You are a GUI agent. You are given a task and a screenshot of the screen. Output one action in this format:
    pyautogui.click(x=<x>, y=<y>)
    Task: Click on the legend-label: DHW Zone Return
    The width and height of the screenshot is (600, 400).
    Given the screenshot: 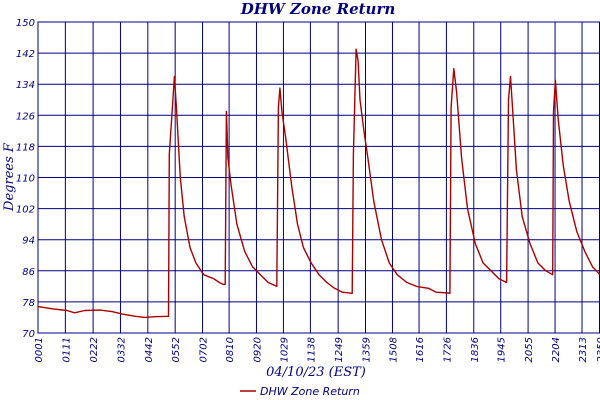 What is the action you would take?
    pyautogui.click(x=310, y=391)
    